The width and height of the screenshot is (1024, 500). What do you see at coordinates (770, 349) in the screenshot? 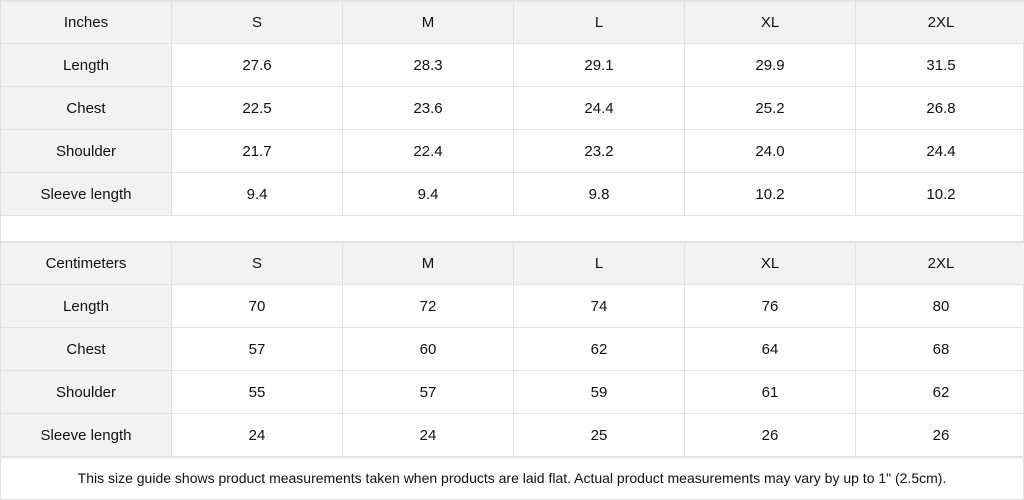
I see `measurement-value: 64` at bounding box center [770, 349].